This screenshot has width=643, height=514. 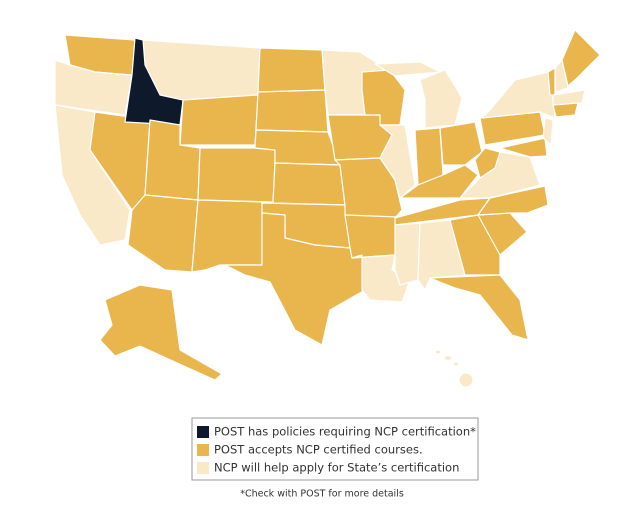 I want to click on legend-box, so click(x=335, y=449).